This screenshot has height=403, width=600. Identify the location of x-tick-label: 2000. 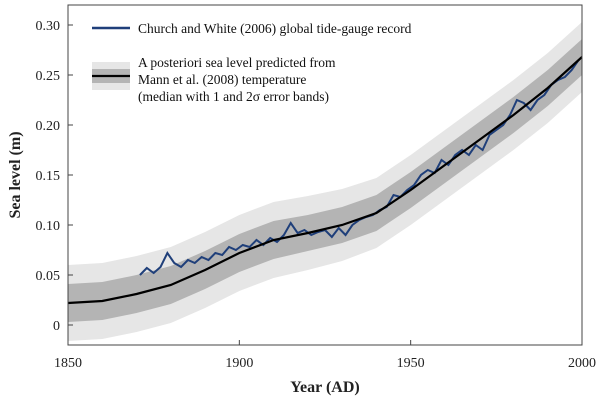
(582, 363).